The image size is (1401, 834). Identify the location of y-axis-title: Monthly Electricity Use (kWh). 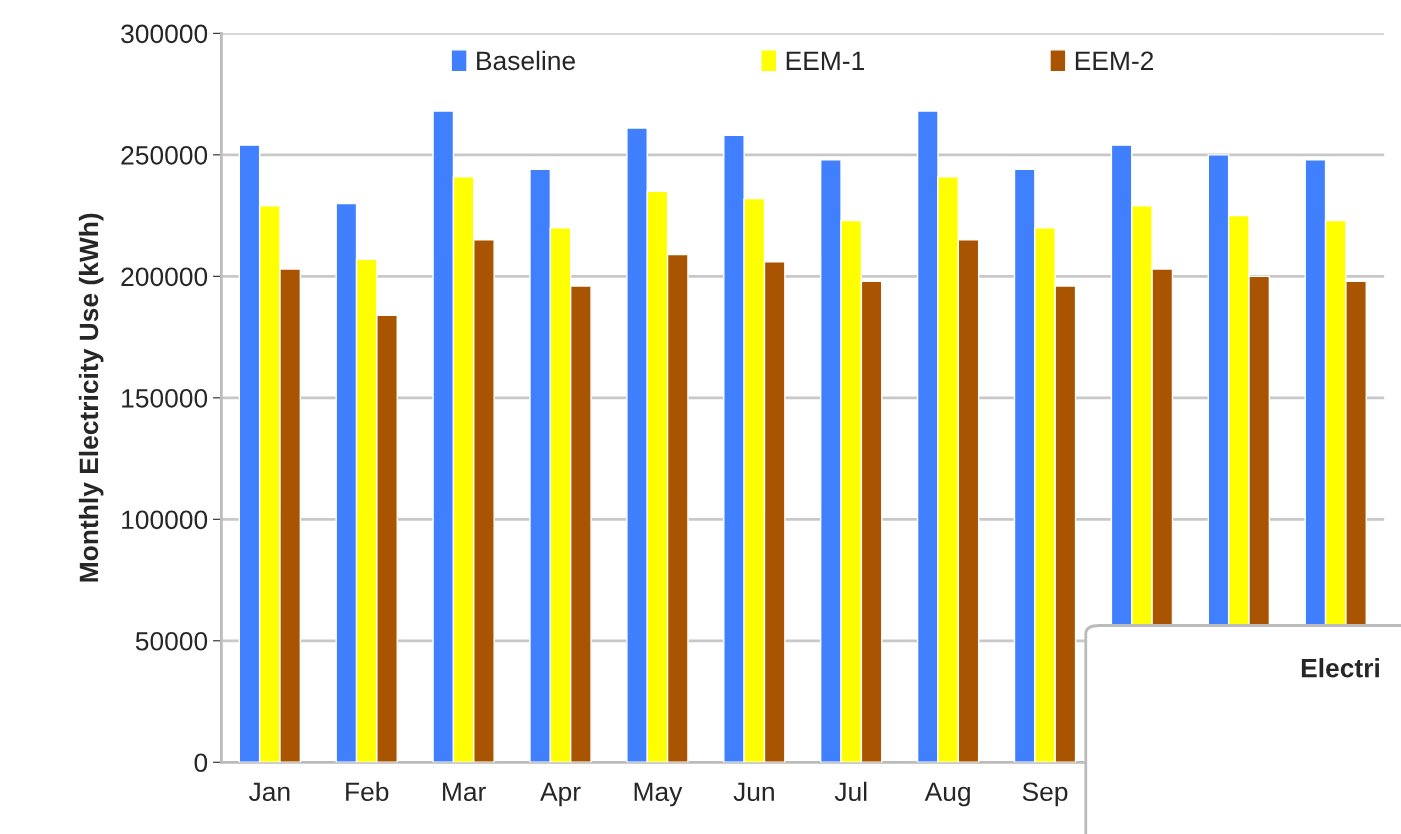
(91, 397).